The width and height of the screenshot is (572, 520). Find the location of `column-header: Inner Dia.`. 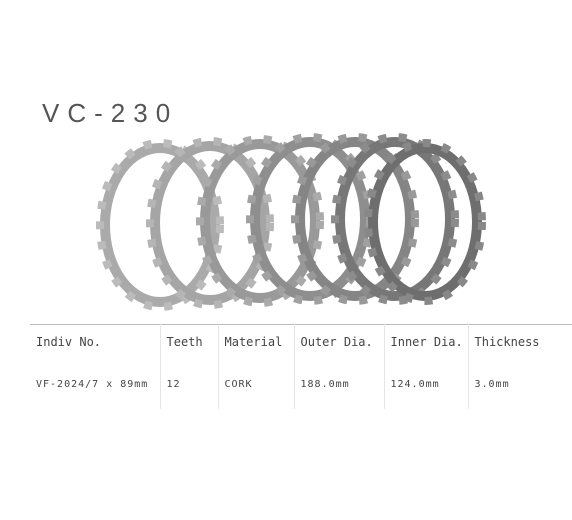

column-header: Inner Dia. is located at coordinates (425, 341).